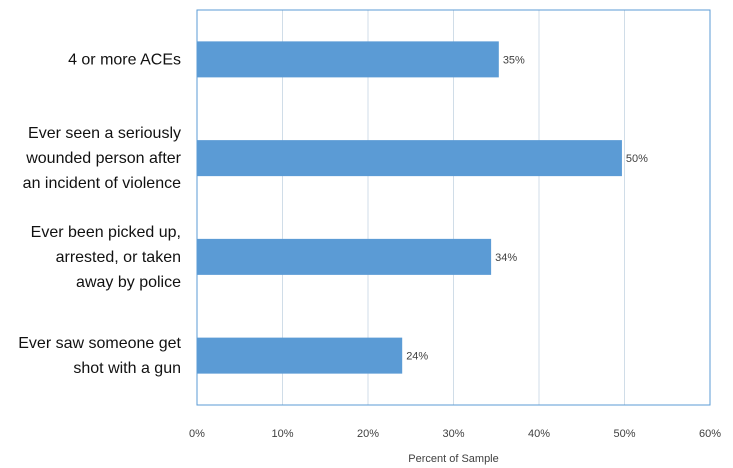 The image size is (733, 468). What do you see at coordinates (514, 60) in the screenshot?
I see `data-label: 35%` at bounding box center [514, 60].